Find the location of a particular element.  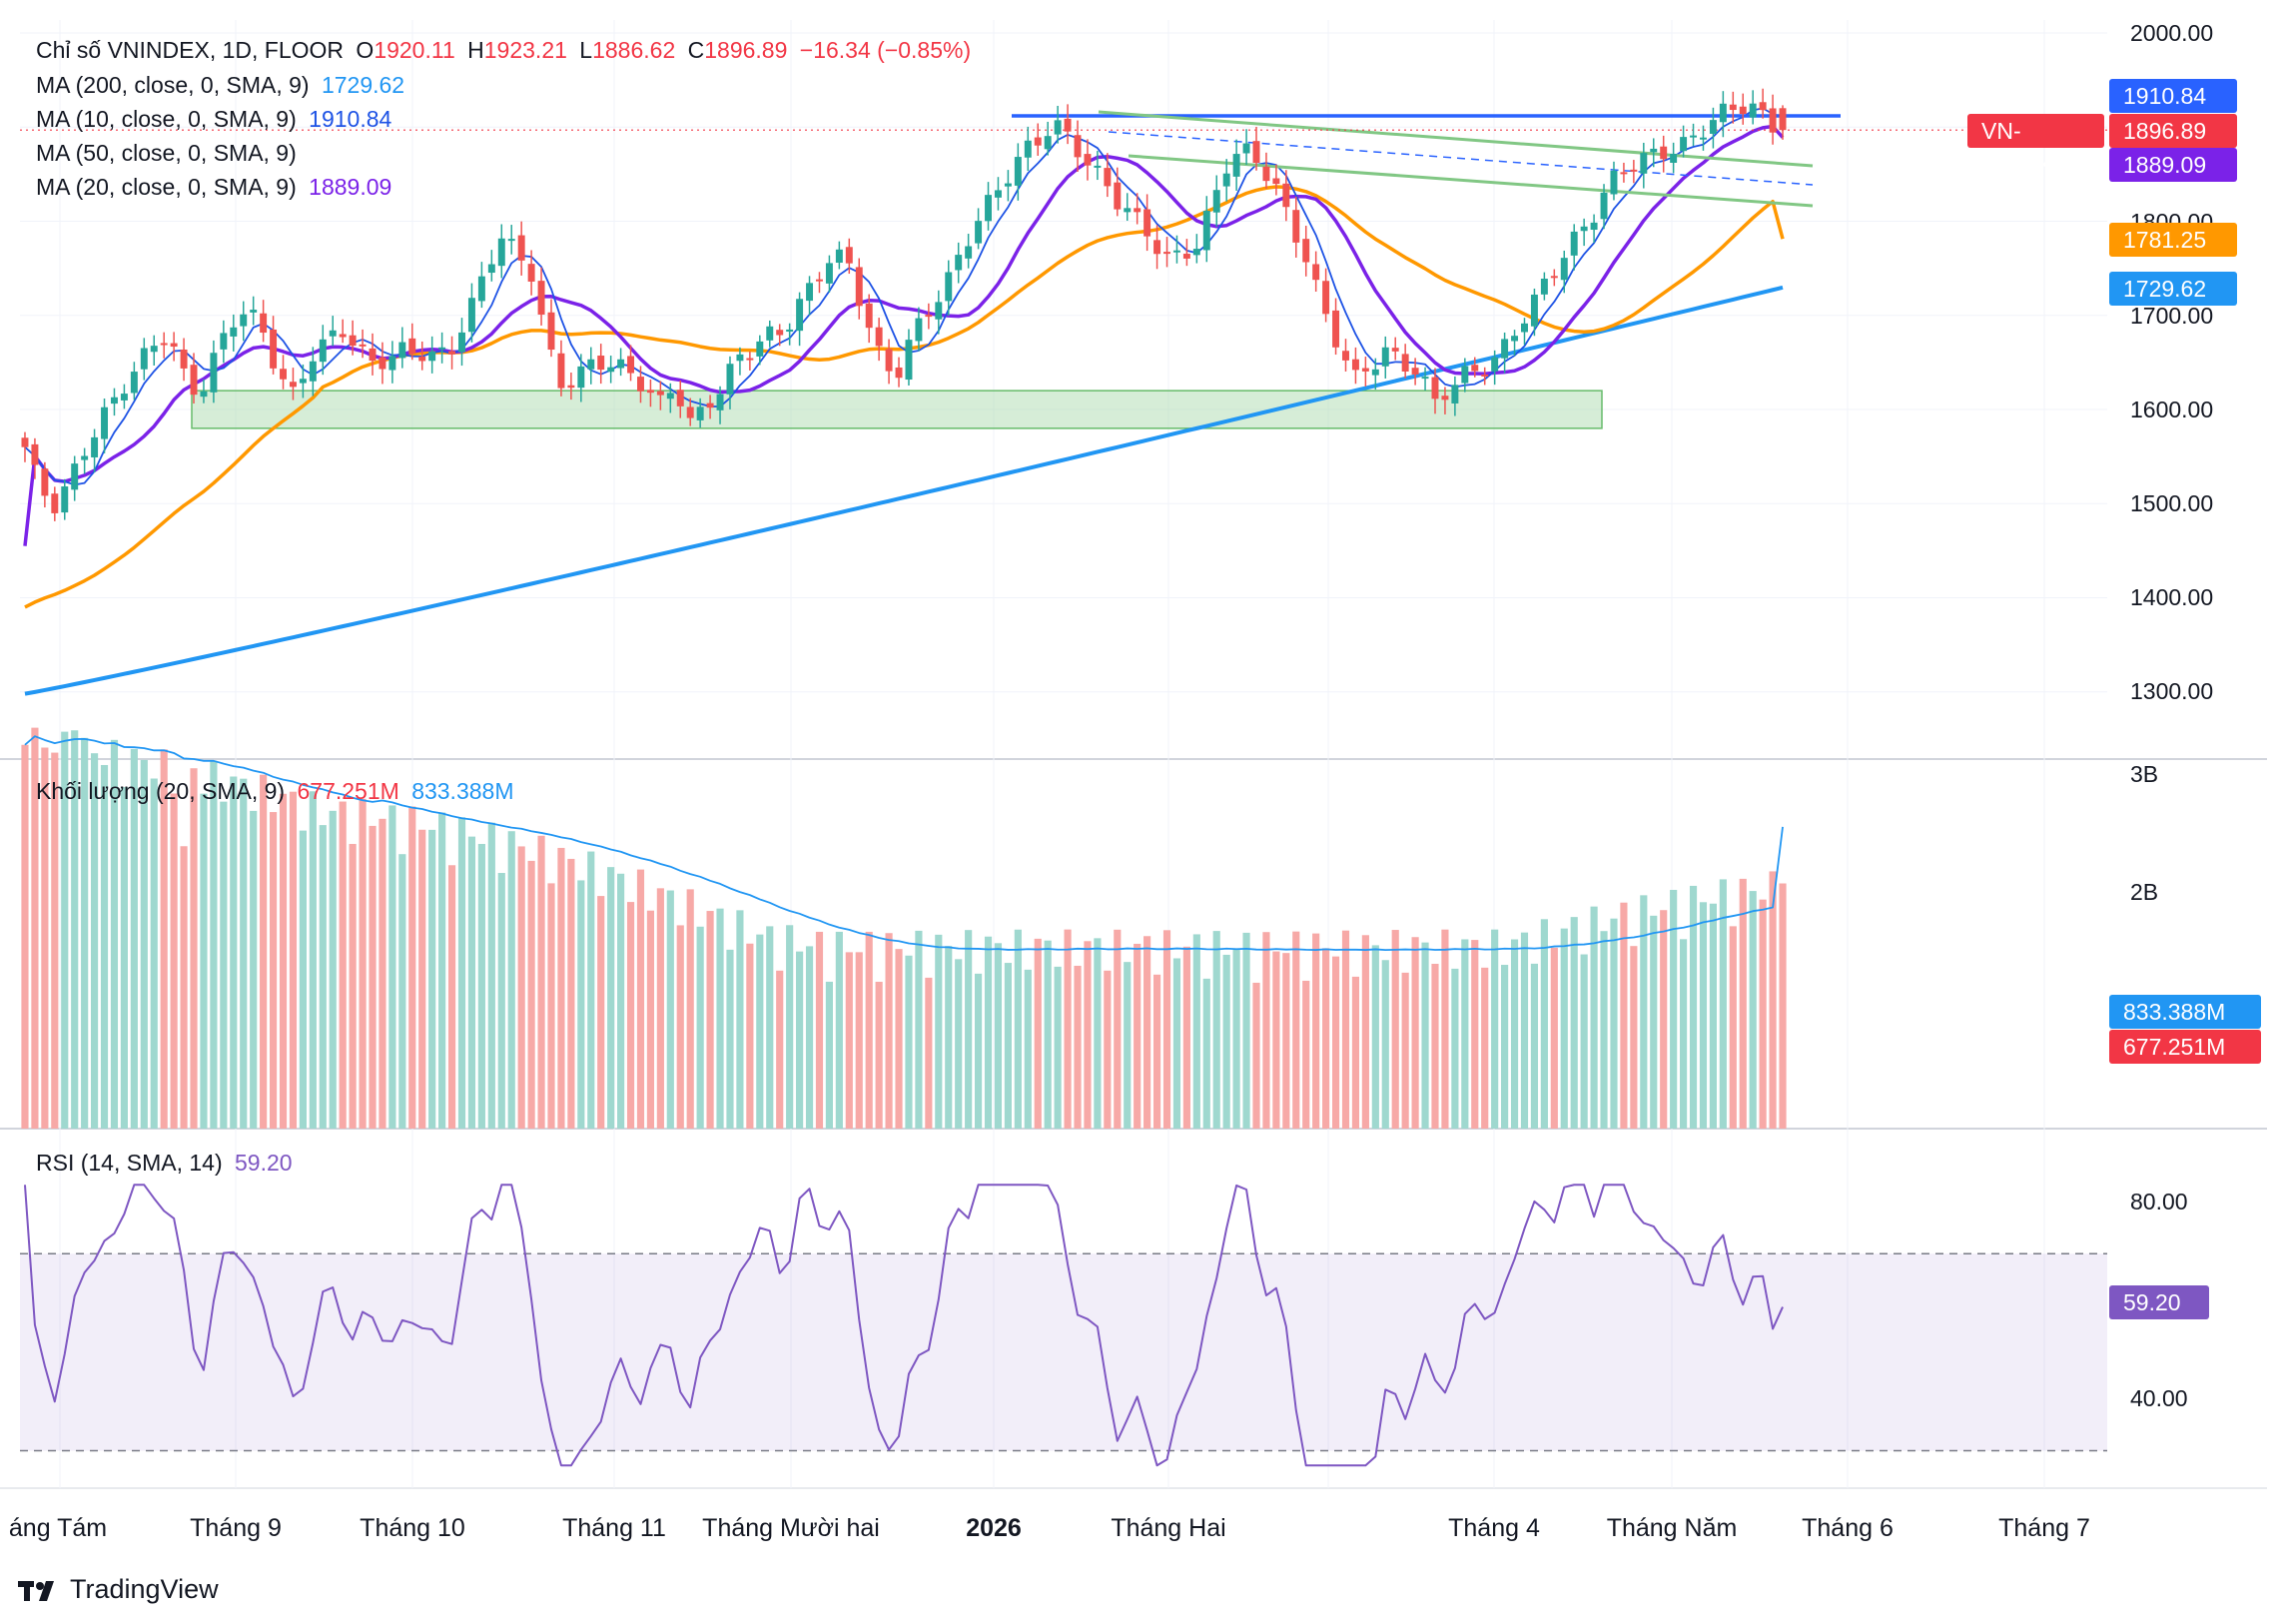

change-value: −16.34 (−0.85%) is located at coordinates (885, 50).